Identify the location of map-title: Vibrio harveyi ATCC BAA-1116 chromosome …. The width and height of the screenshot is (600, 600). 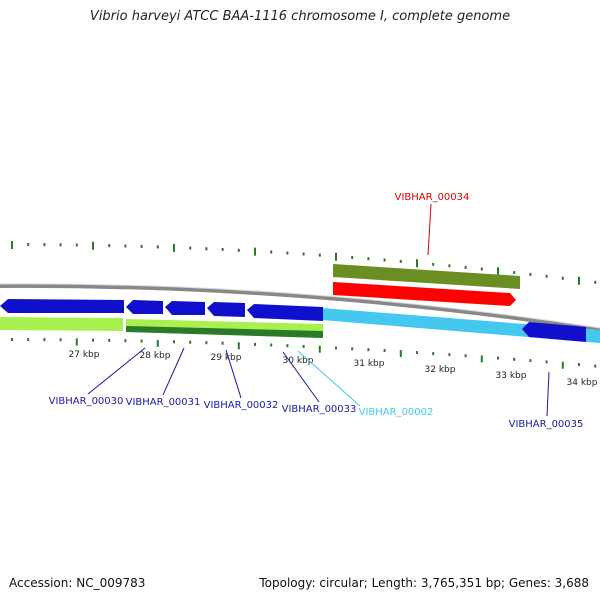
(300, 16).